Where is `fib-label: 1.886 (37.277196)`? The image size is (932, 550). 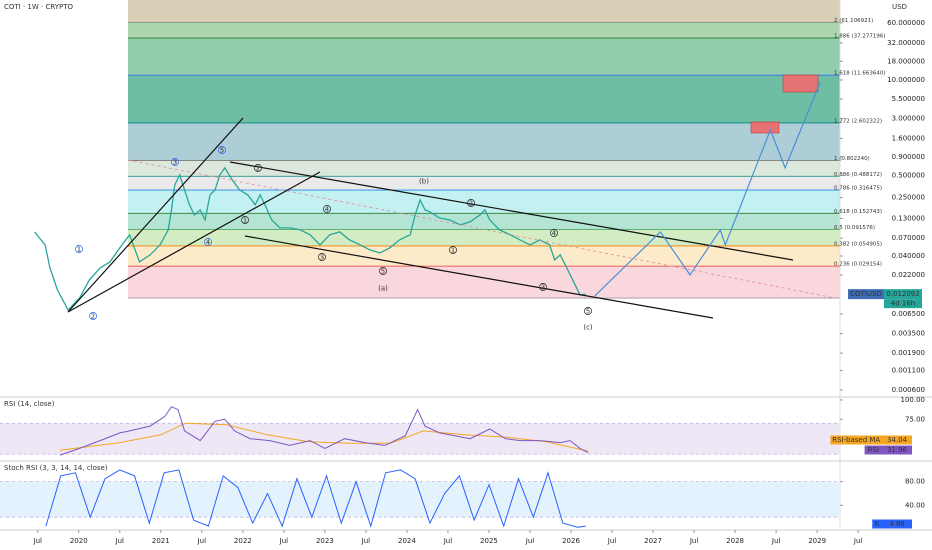
fib-label: 1.886 (37.277196) is located at coordinates (860, 37).